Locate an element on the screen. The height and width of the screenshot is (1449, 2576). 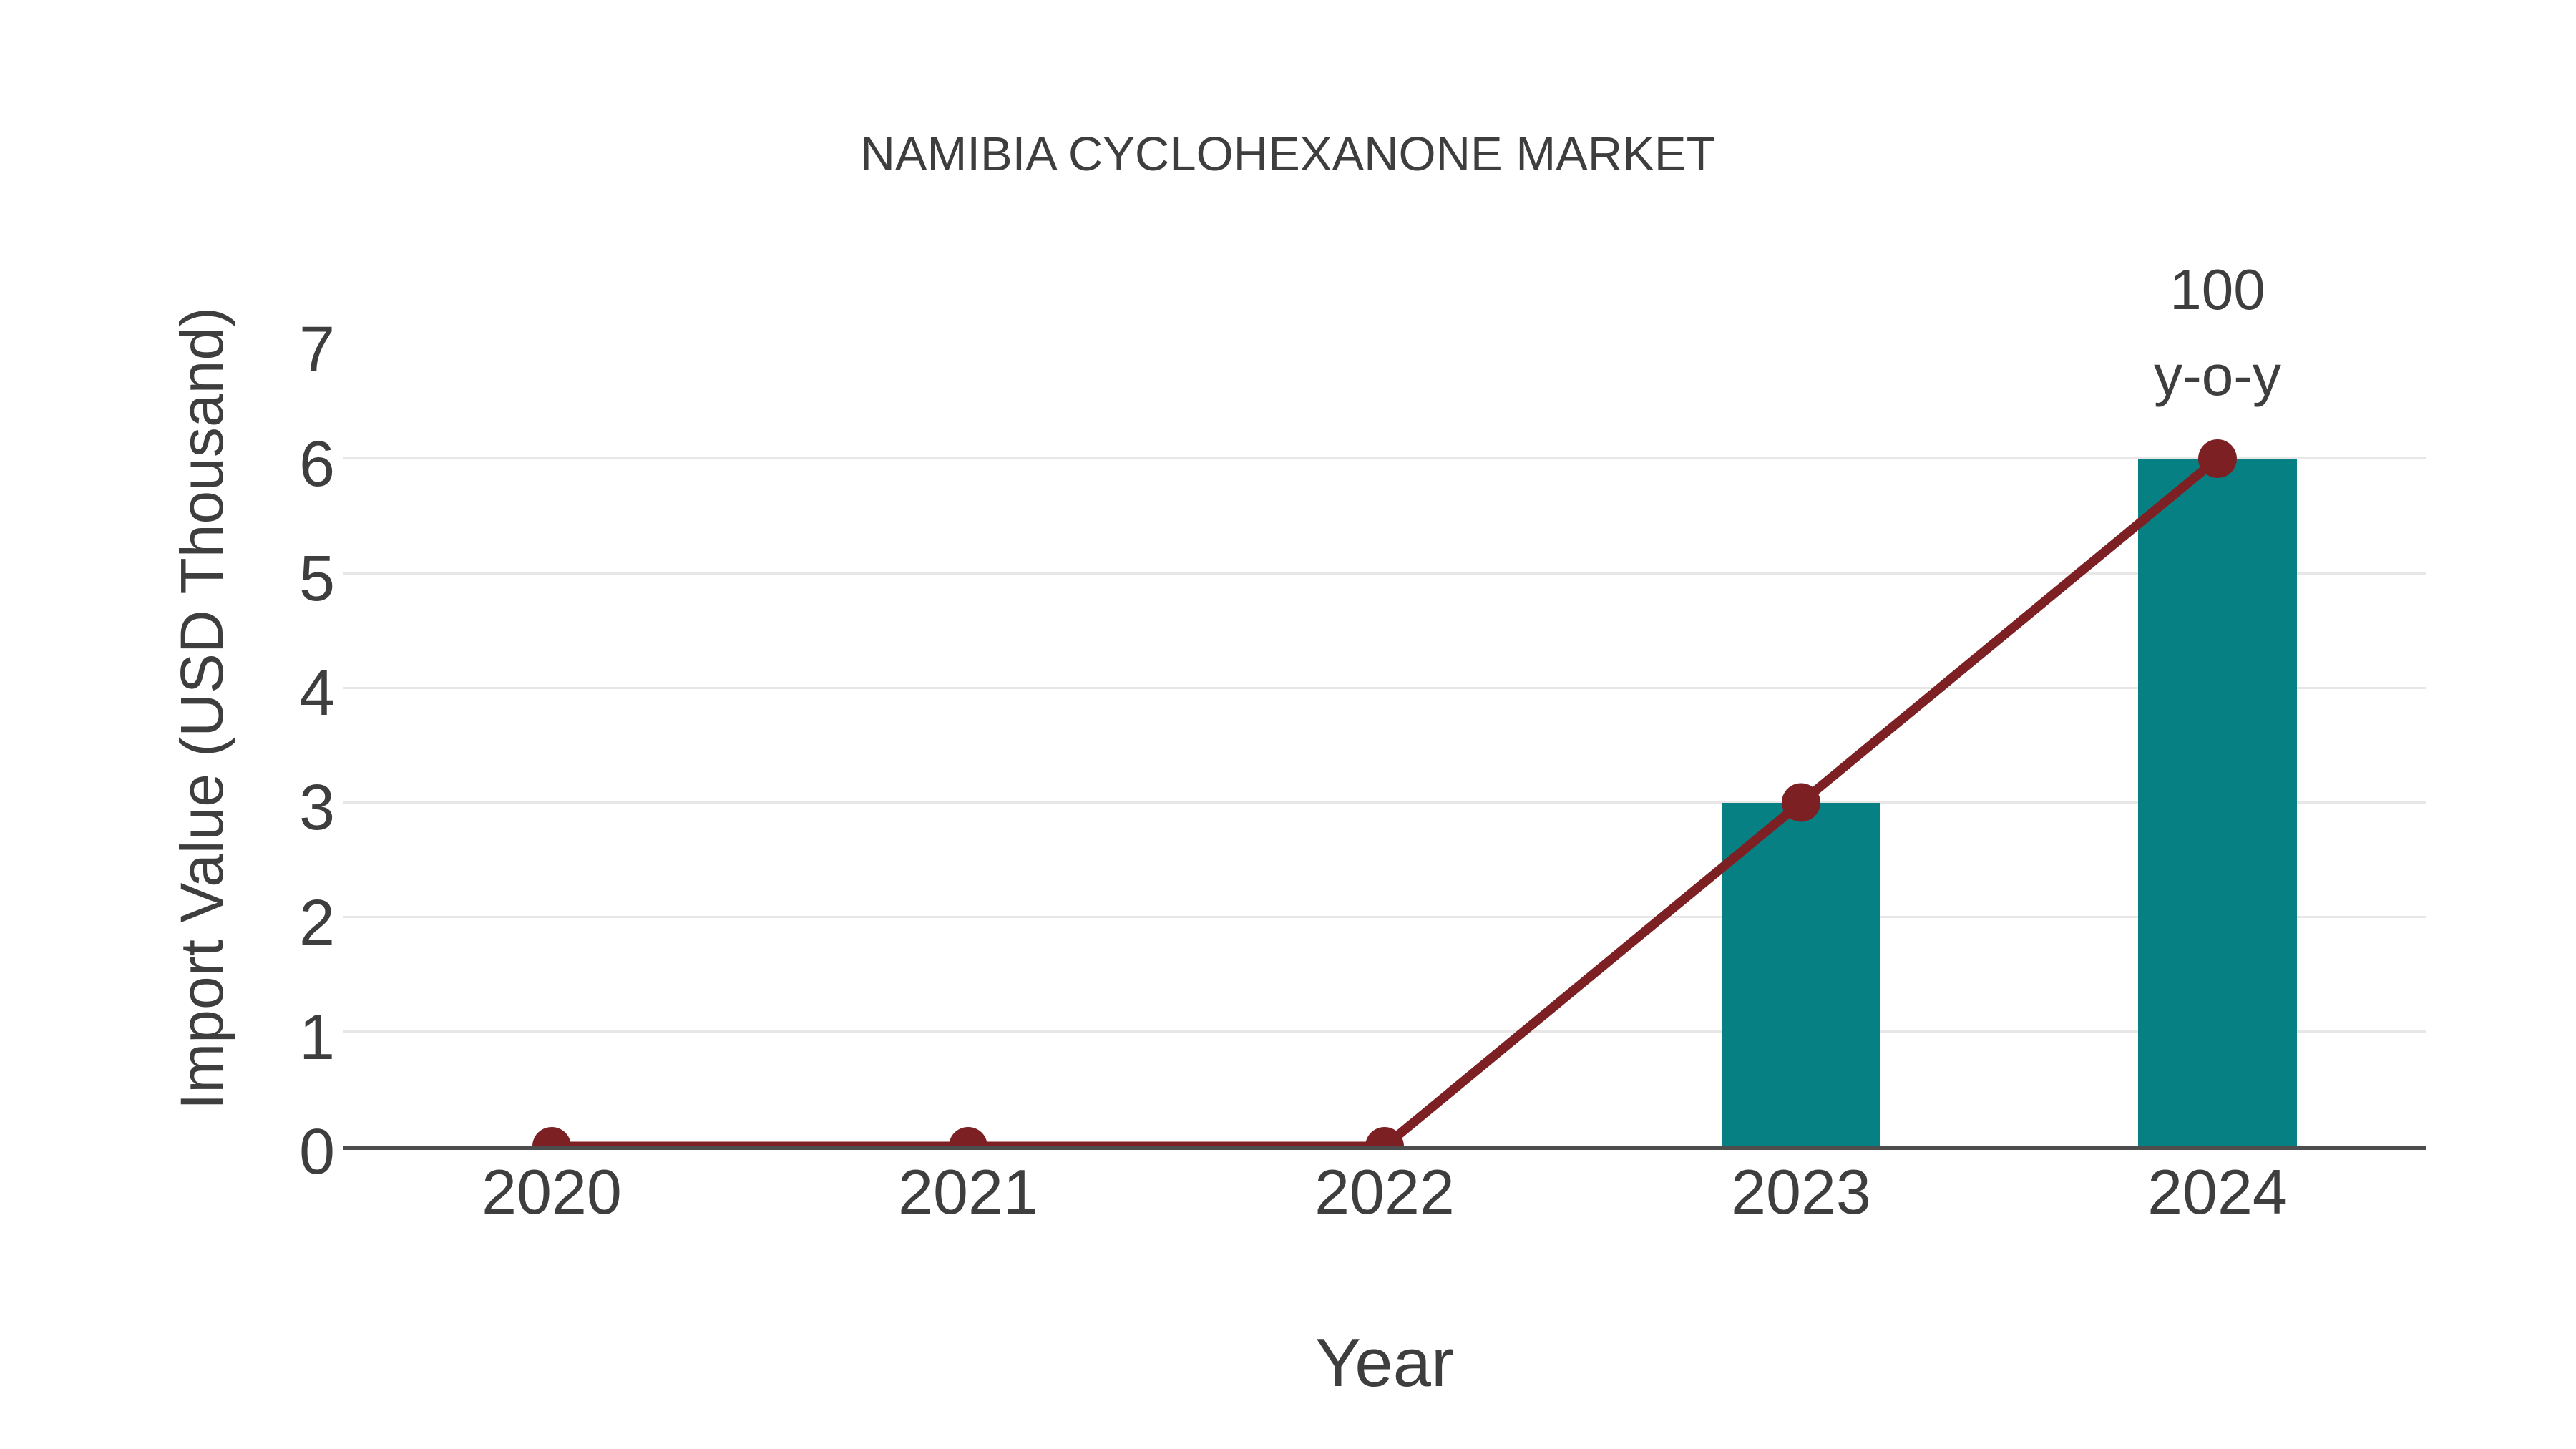
marker-2024 is located at coordinates (2217, 458).